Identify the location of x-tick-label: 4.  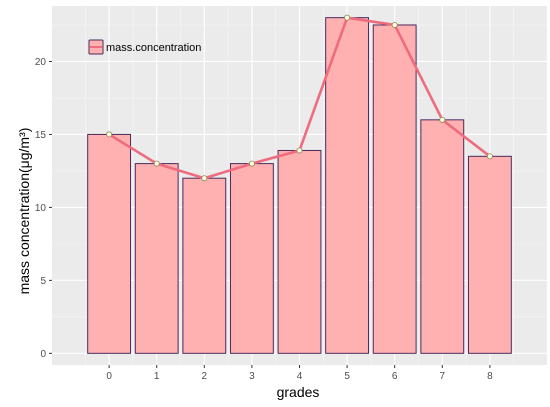
(300, 376).